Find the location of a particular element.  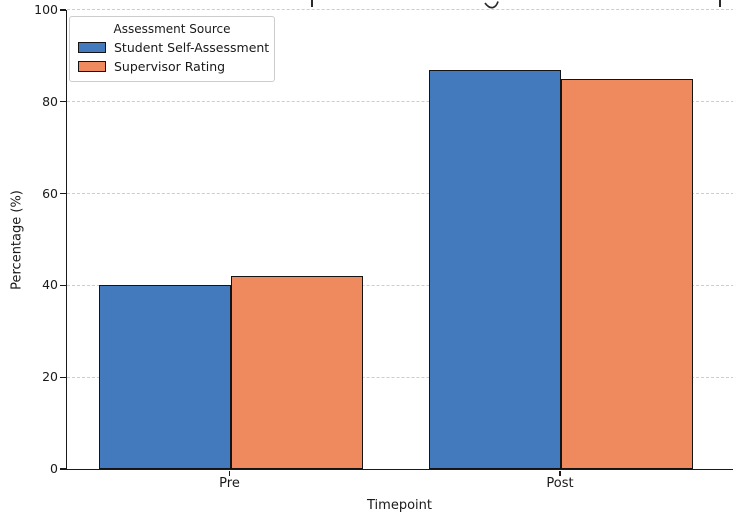

legend-label: Student Self-Assessment is located at coordinates (192, 47).